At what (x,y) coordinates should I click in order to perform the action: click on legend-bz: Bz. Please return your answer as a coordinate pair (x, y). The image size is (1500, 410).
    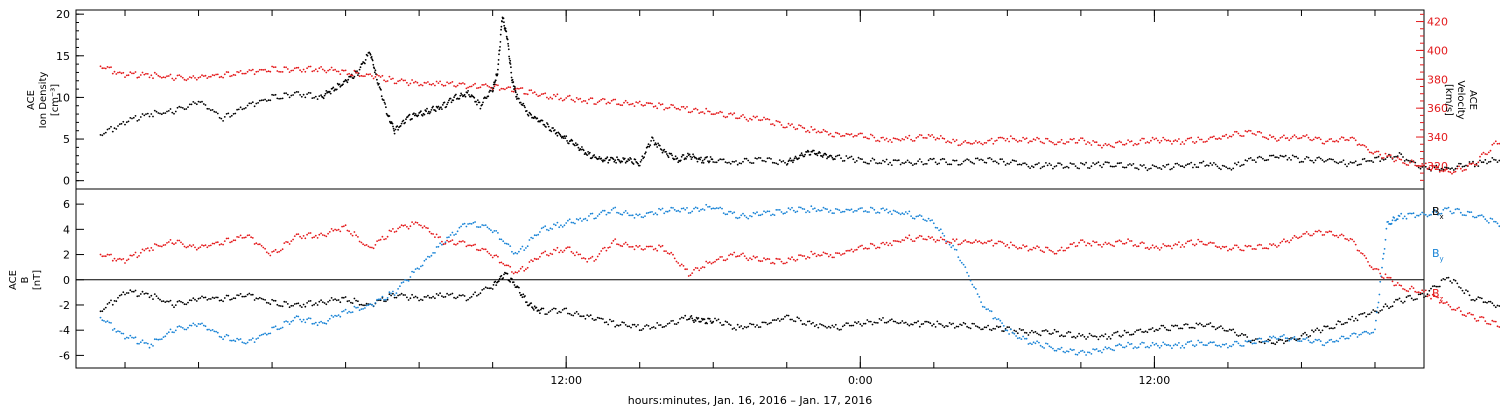
    Looking at the image, I should click on (1438, 295).